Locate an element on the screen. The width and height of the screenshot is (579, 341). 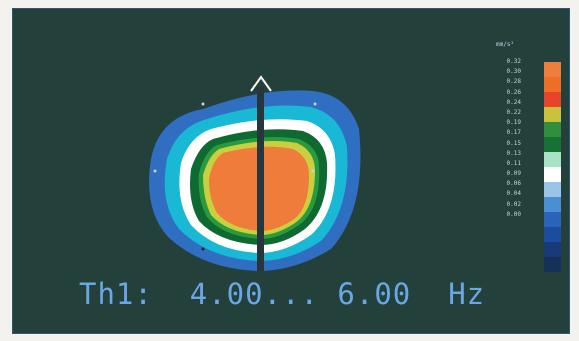
scale-value: 0.32 is located at coordinates (513, 61).